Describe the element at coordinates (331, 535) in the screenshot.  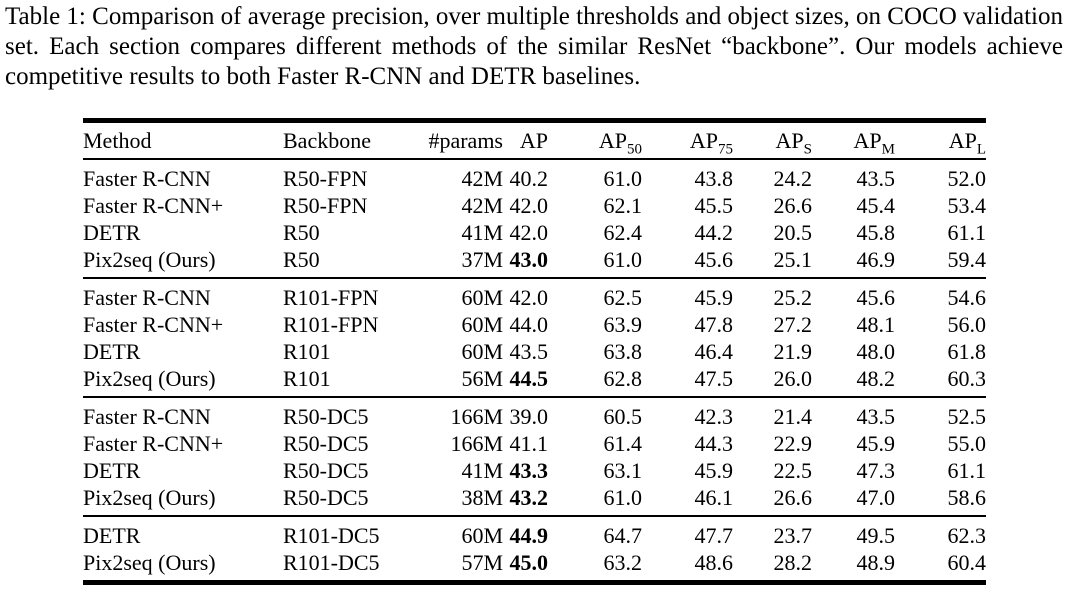
I see `cell-backbone: R101-DC5` at that location.